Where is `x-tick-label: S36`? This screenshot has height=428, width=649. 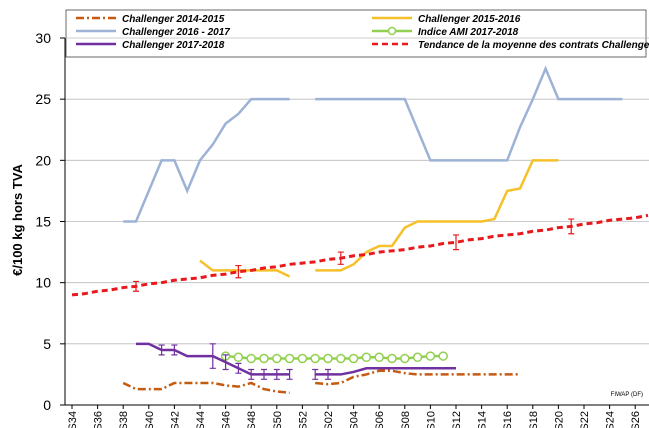
x-tick-label: S36 is located at coordinates (99, 419).